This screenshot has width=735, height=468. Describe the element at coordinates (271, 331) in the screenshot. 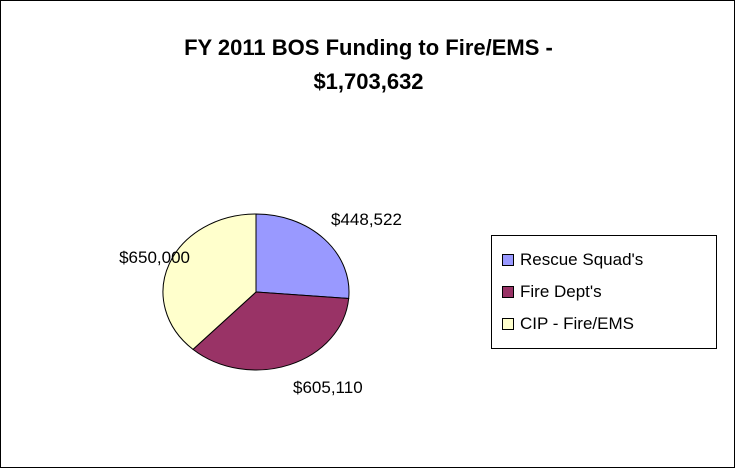

I see `pie-slice-fire-depts` at that location.